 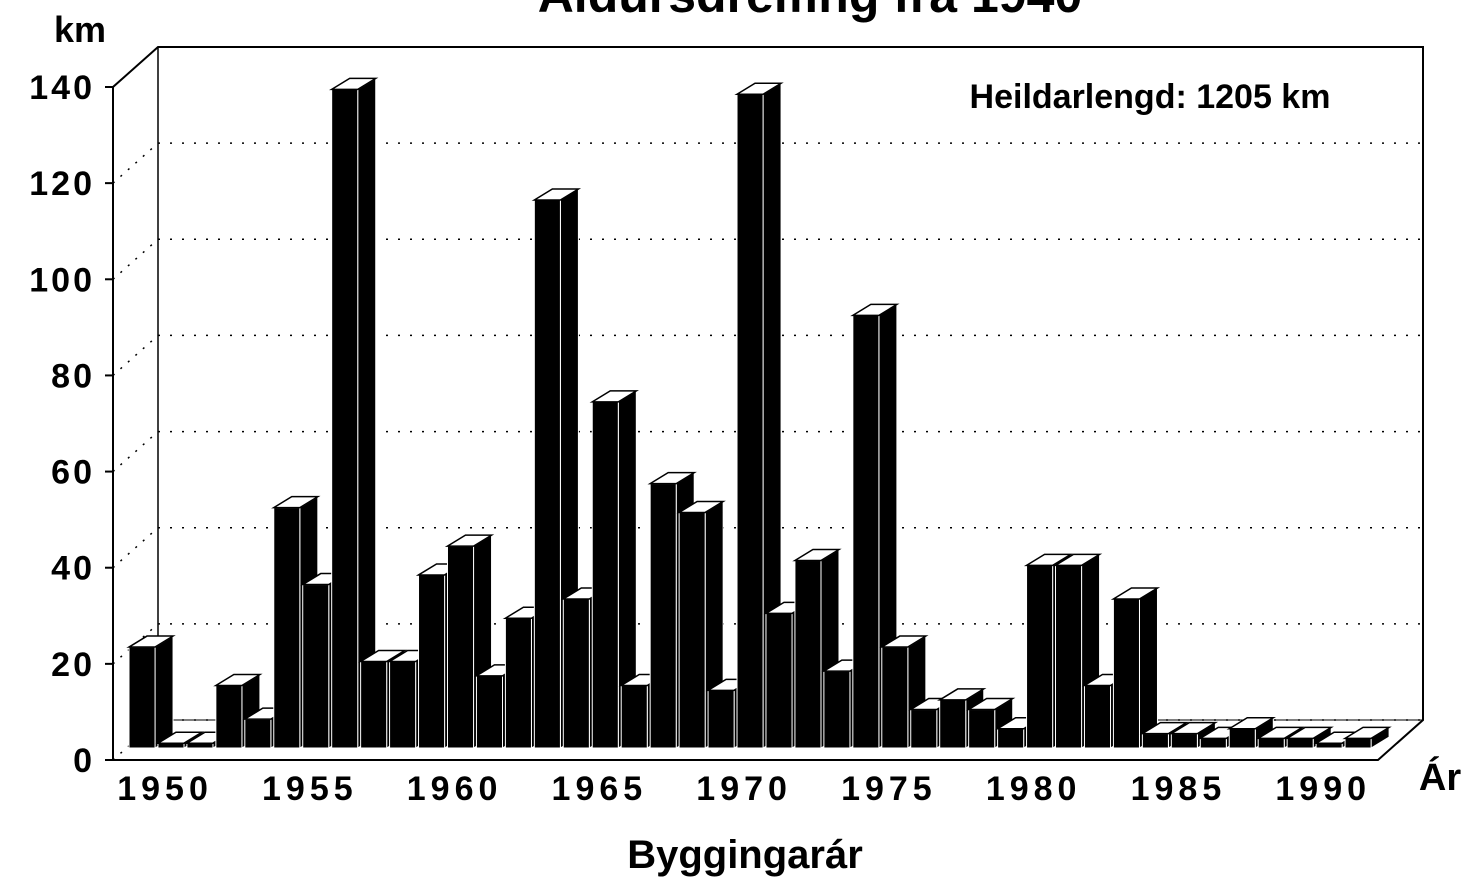 What do you see at coordinates (455, 789) in the screenshot?
I see `x-tick-label: 1960` at bounding box center [455, 789].